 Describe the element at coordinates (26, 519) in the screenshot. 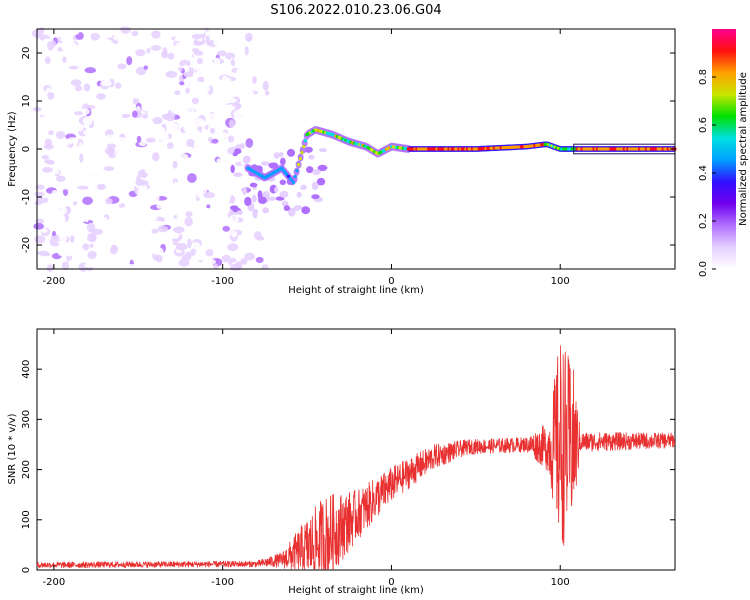

I see `y-tick-label: 100` at that location.